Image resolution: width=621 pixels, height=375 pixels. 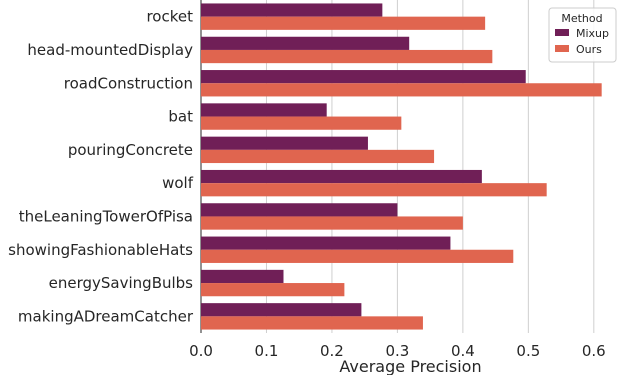 What do you see at coordinates (178, 183) in the screenshot?
I see `category-label: wolf` at bounding box center [178, 183].